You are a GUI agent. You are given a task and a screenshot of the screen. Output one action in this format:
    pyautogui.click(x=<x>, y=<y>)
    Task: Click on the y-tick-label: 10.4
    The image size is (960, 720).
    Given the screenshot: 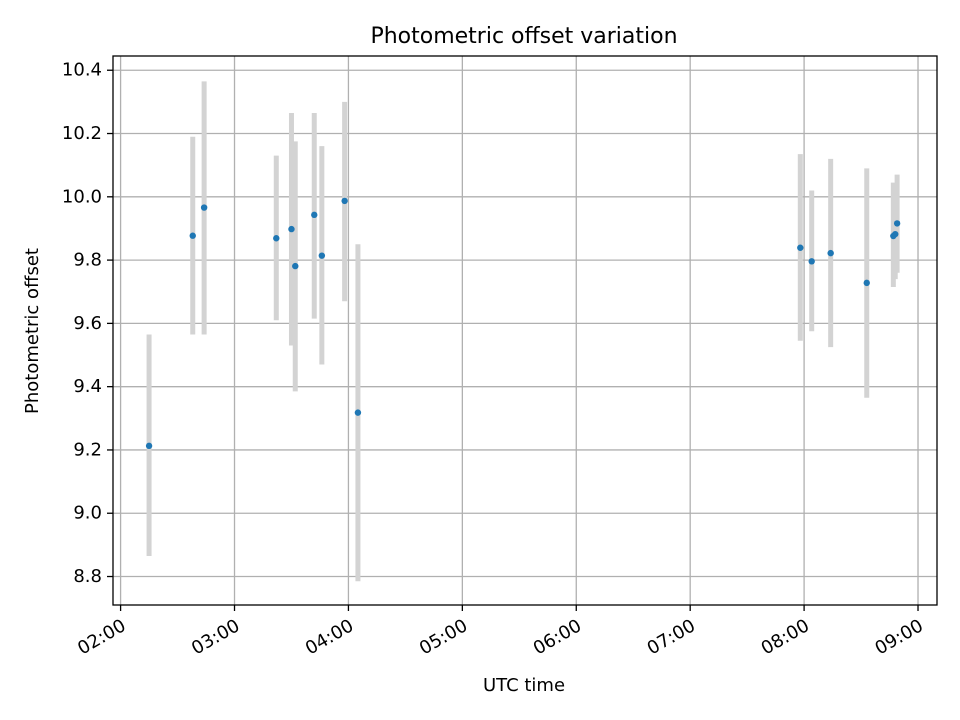 What is the action you would take?
    pyautogui.click(x=82, y=70)
    